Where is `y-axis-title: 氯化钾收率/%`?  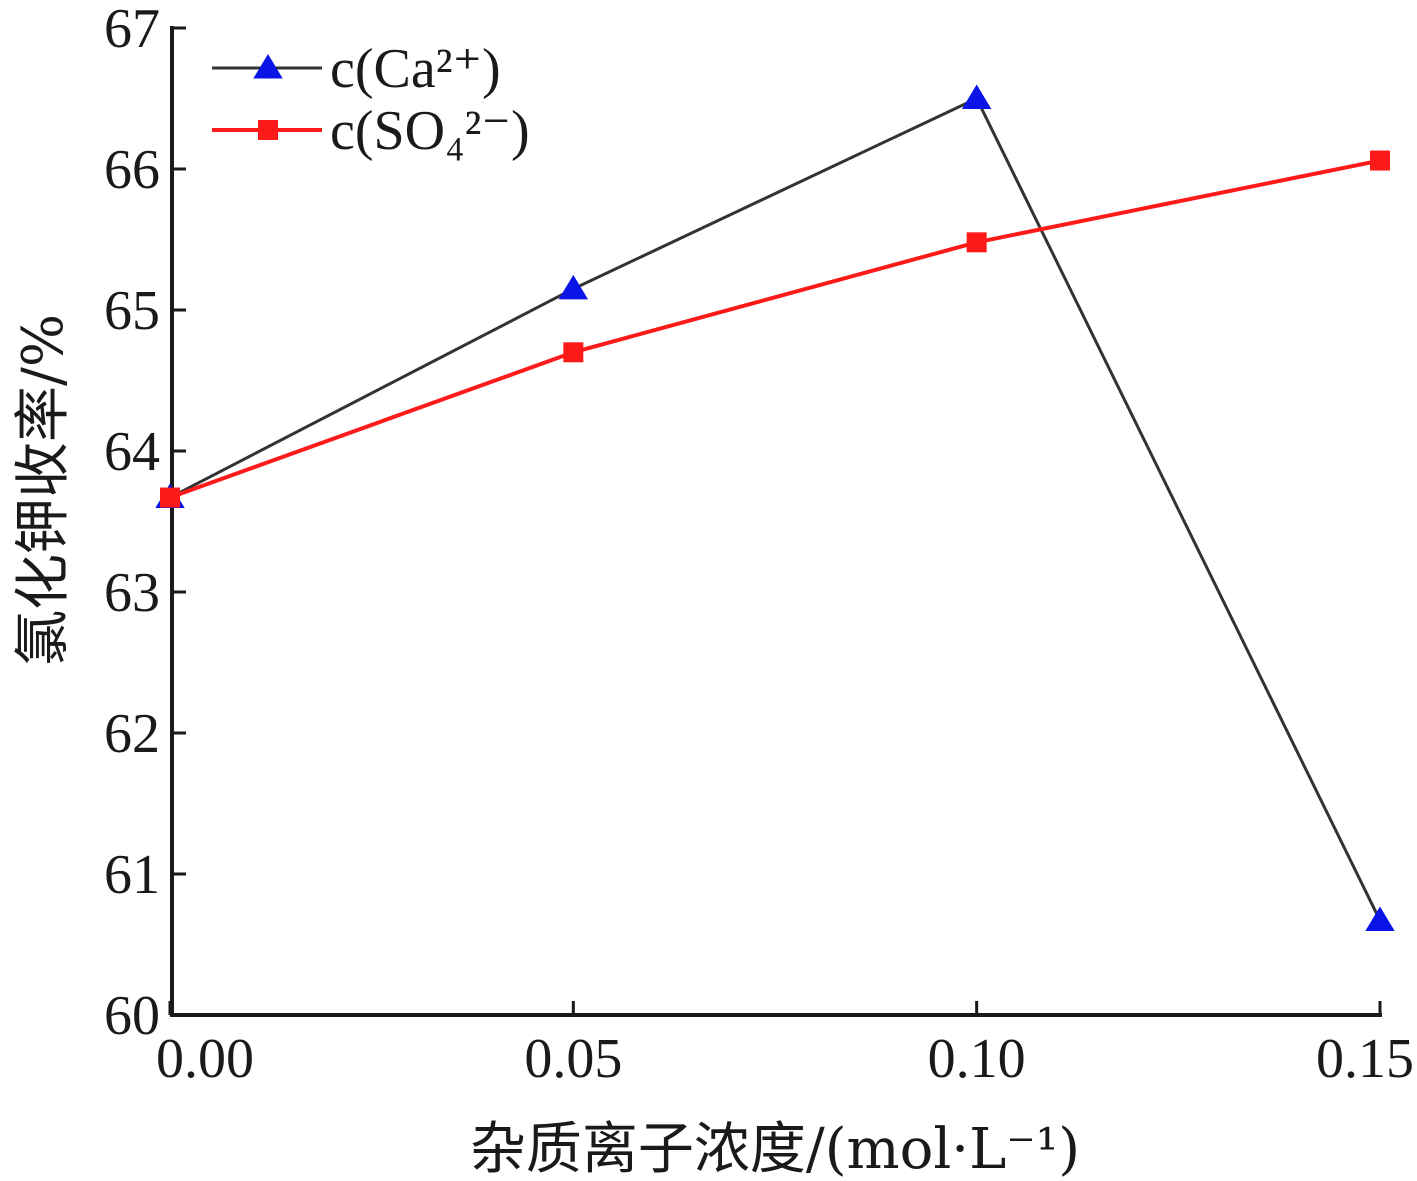 y-axis-title: 氯化钾收率/% is located at coordinates (43, 490).